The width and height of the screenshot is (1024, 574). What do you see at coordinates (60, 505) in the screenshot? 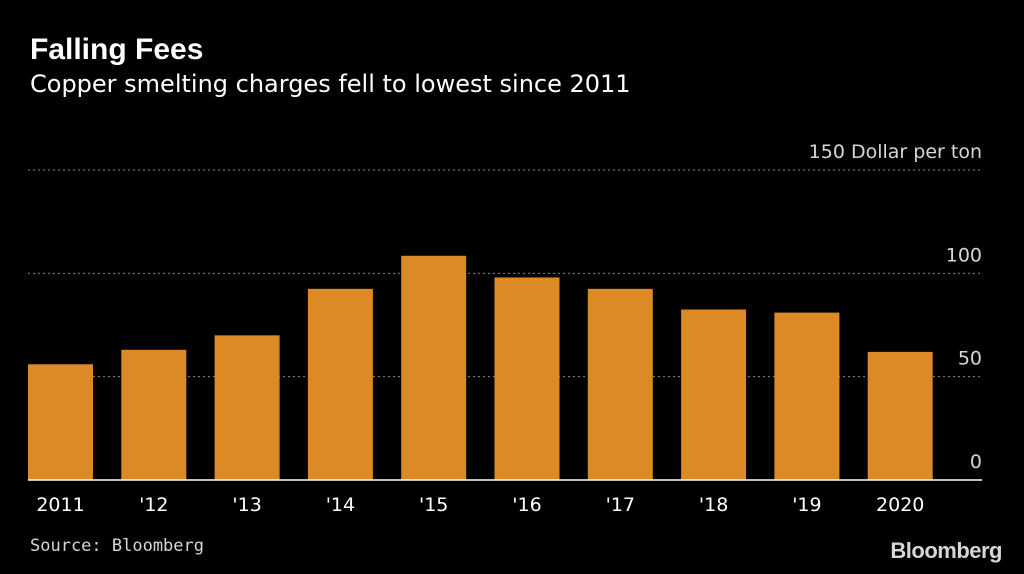
I see `x-tick-label-0: 2011` at bounding box center [60, 505].